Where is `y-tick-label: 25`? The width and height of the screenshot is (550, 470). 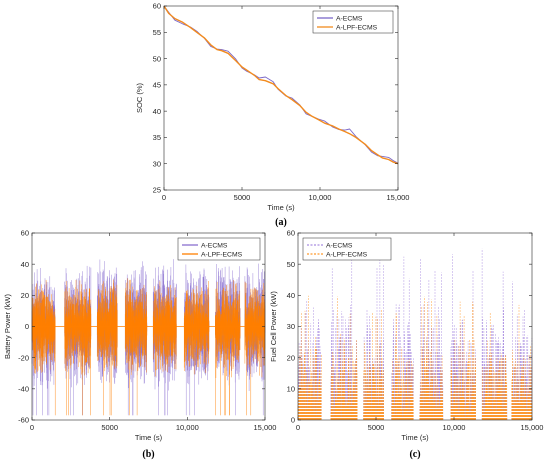 y-tick-label: 25 is located at coordinates (157, 190).